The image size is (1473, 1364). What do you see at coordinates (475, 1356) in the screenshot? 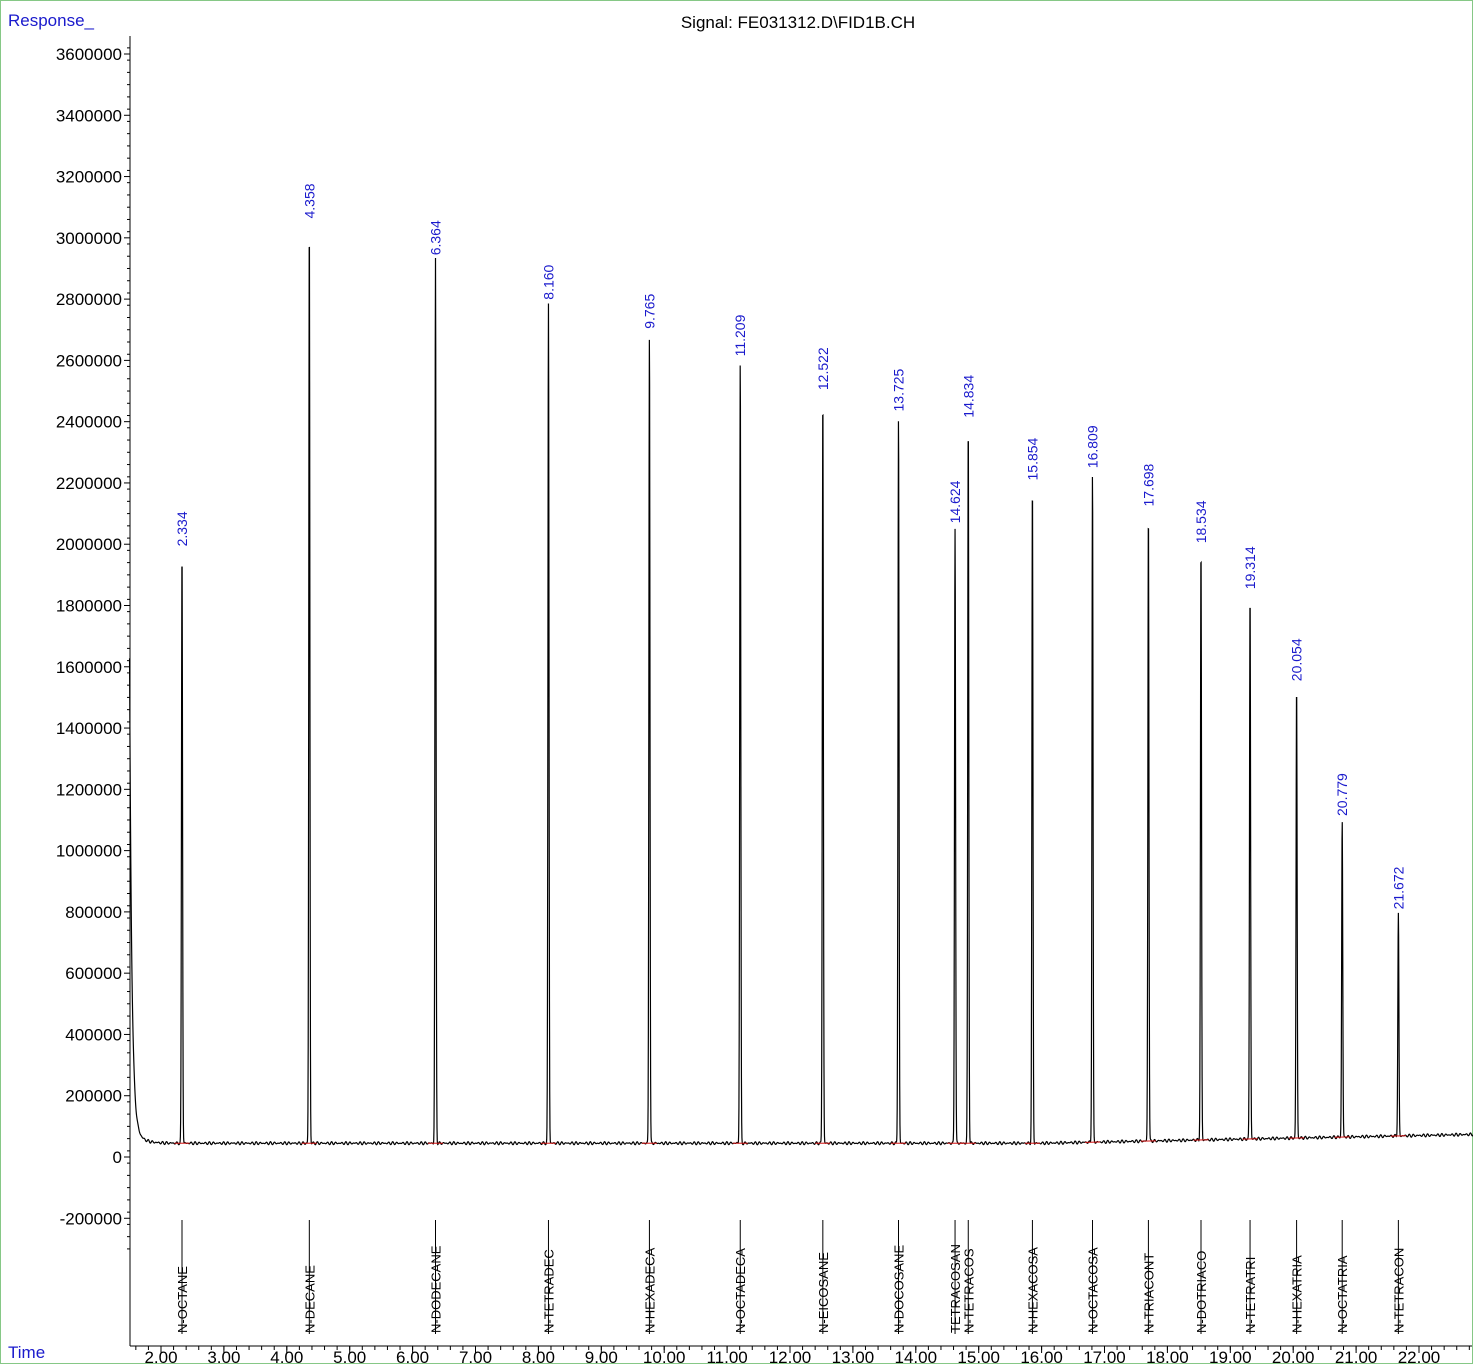
I see `x-tick-label: 7.00` at bounding box center [475, 1356].